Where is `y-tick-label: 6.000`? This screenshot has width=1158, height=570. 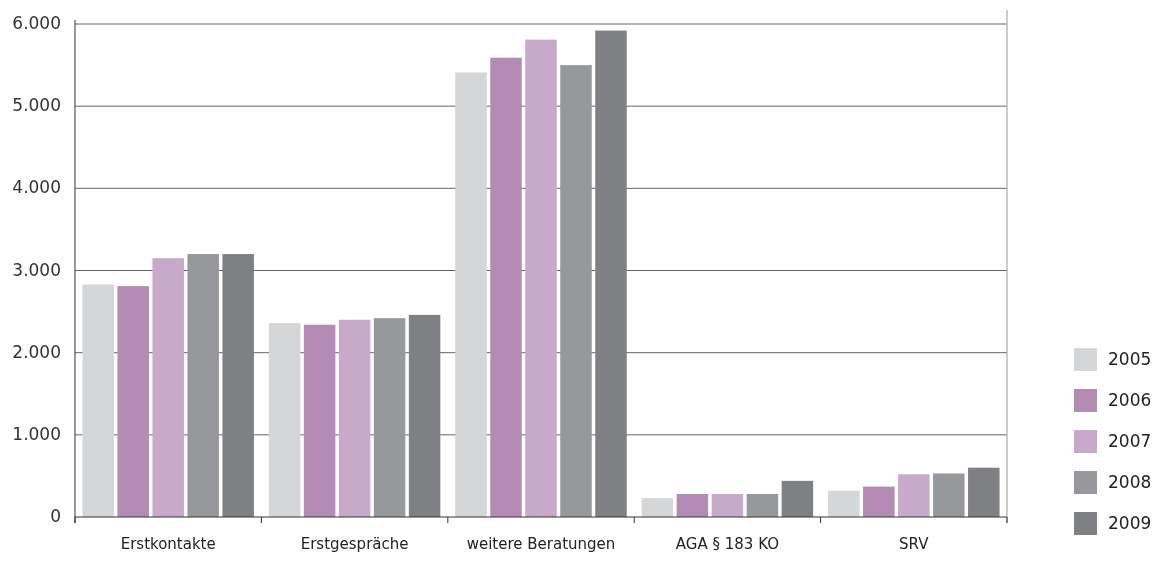
y-tick-label: 6.000 is located at coordinates (36, 23).